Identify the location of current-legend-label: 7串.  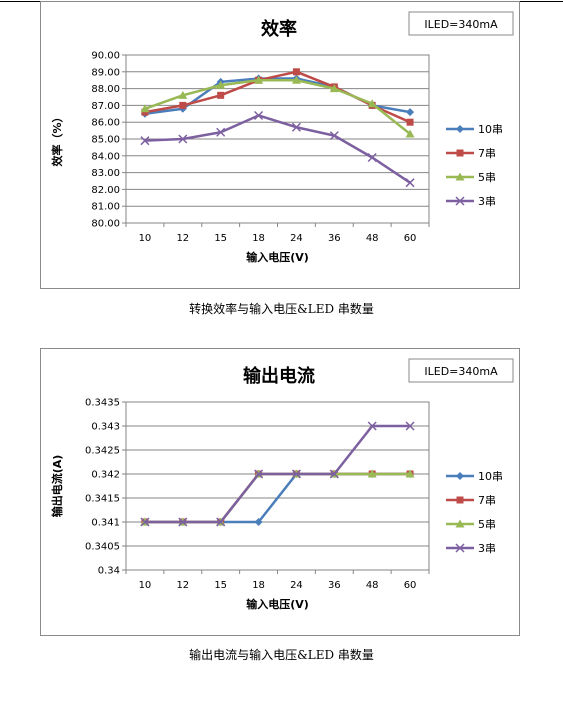
(487, 500).